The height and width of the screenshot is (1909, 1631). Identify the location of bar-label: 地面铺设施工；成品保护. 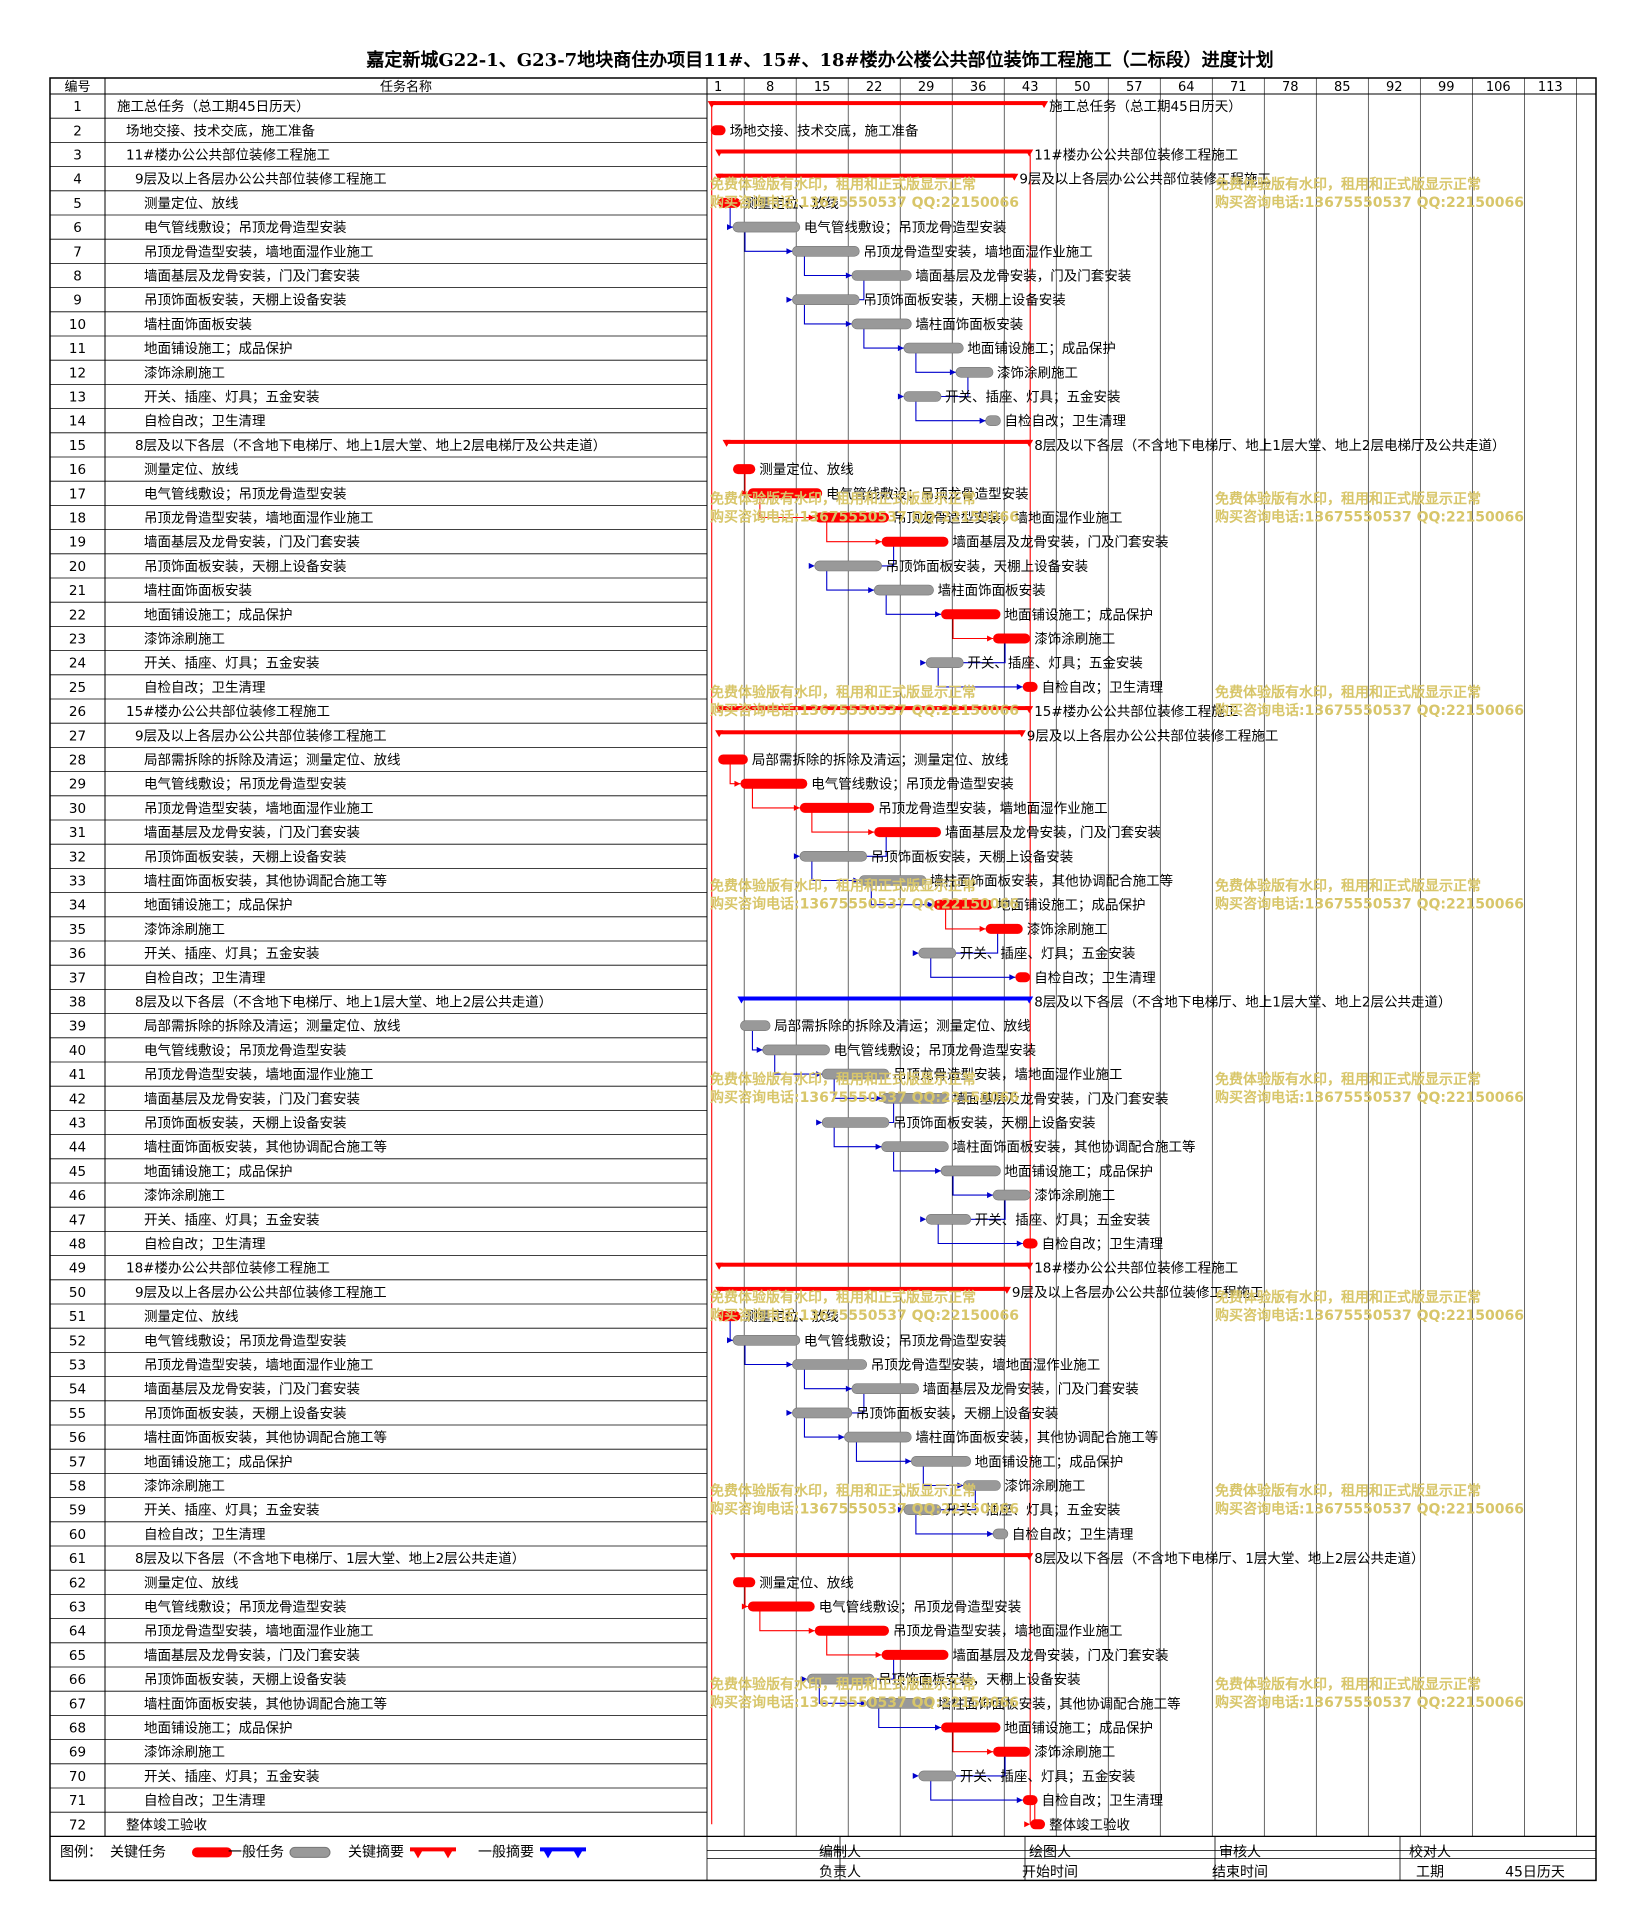
(1041, 349).